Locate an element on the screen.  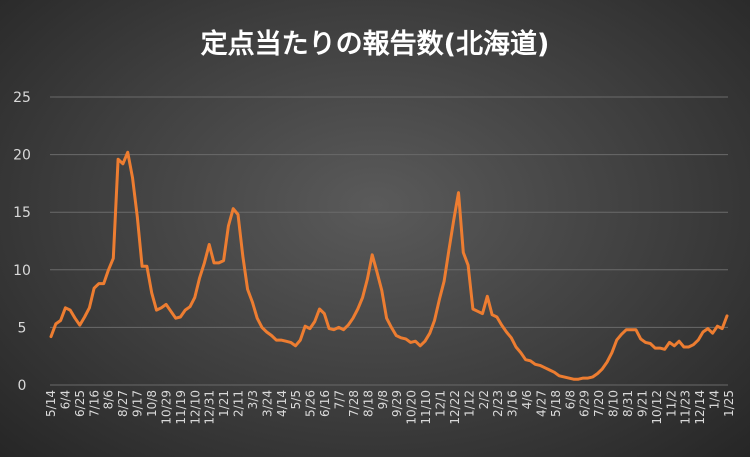
chart-title: 定点当たりの報告数(北海道) is located at coordinates (375, 44).